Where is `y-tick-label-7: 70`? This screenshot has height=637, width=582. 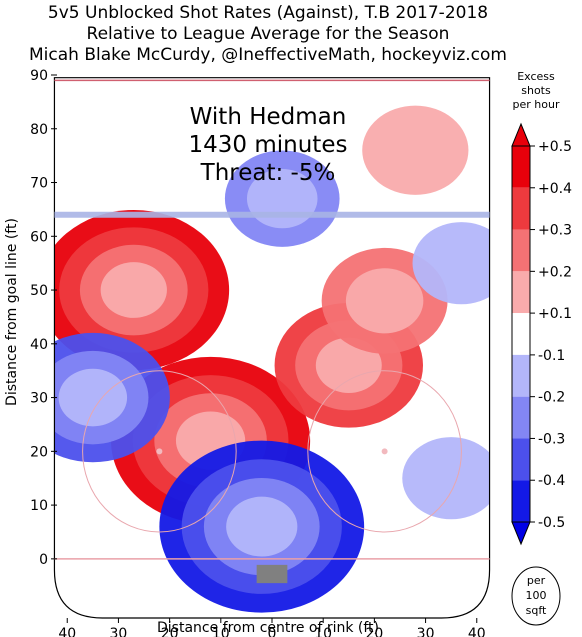 y-tick-label-7: 70 is located at coordinates (39, 184).